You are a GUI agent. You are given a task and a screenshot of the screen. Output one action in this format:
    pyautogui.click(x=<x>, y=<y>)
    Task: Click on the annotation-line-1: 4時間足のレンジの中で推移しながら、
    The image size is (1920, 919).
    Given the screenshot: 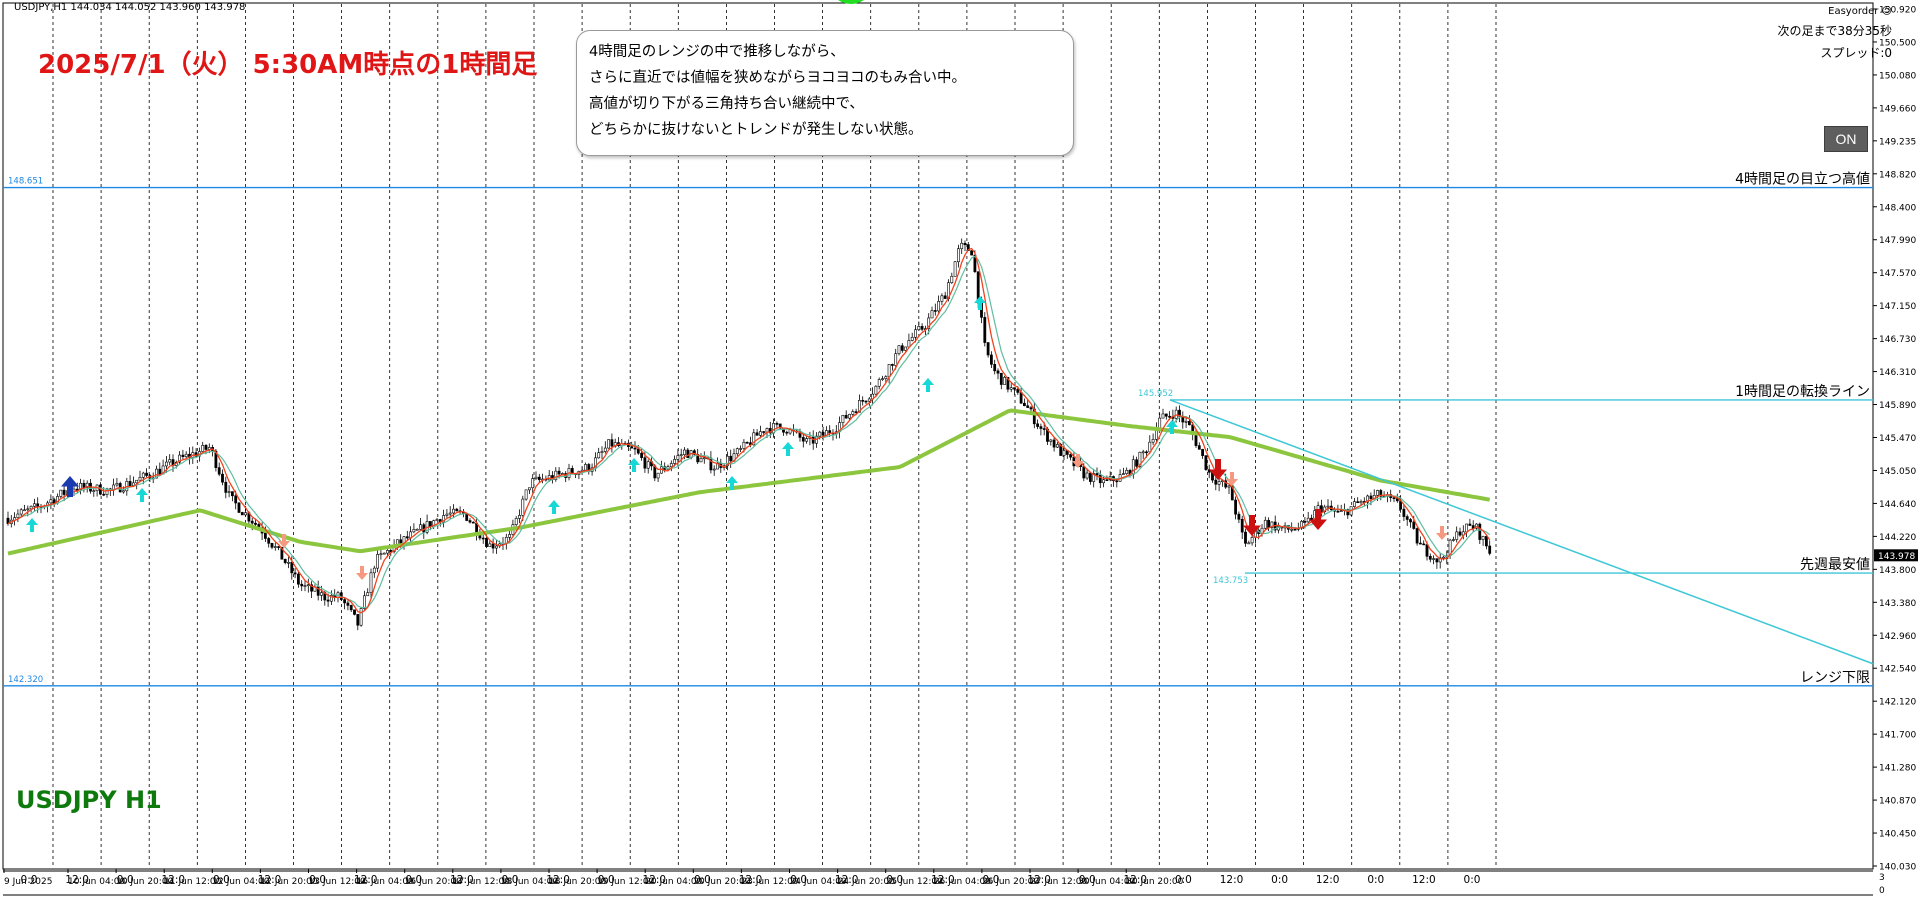 What is the action you would take?
    pyautogui.click(x=717, y=52)
    